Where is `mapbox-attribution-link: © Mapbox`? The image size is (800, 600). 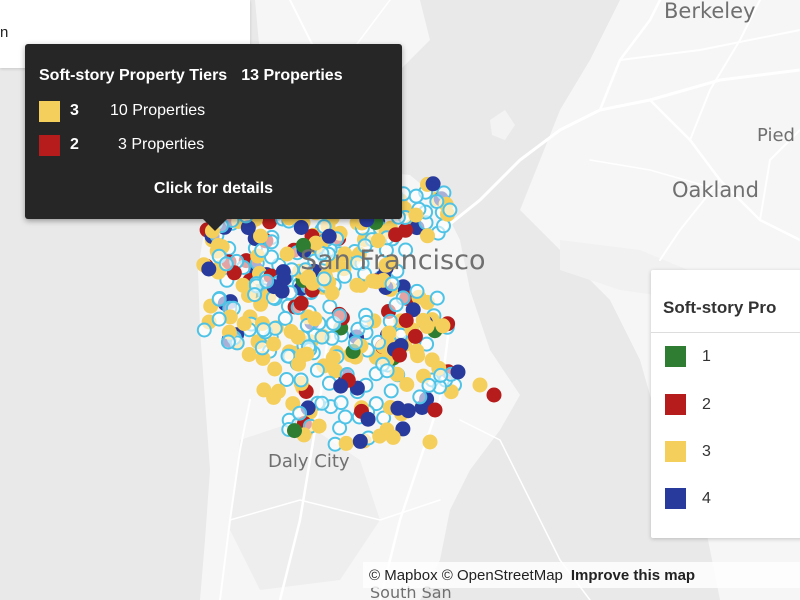
mapbox-attribution-link: © Mapbox is located at coordinates (403, 575).